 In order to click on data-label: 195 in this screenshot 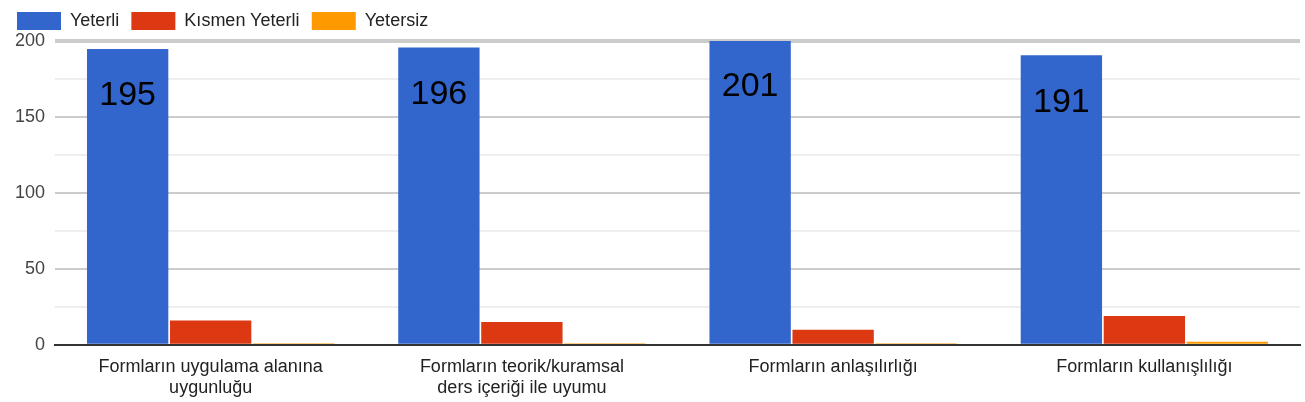, I will do `click(128, 93)`.